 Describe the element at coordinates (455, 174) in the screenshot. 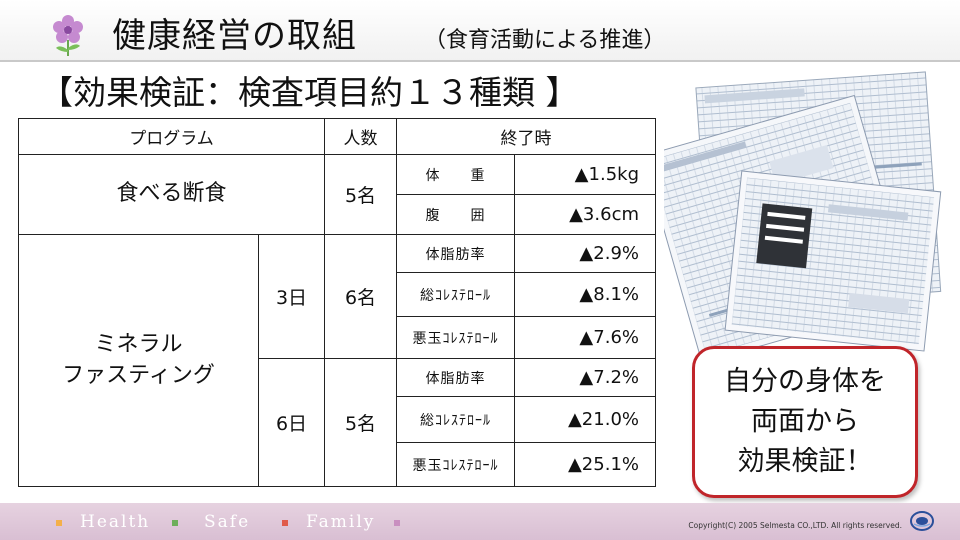

I see `metric-label: 体 重` at that location.